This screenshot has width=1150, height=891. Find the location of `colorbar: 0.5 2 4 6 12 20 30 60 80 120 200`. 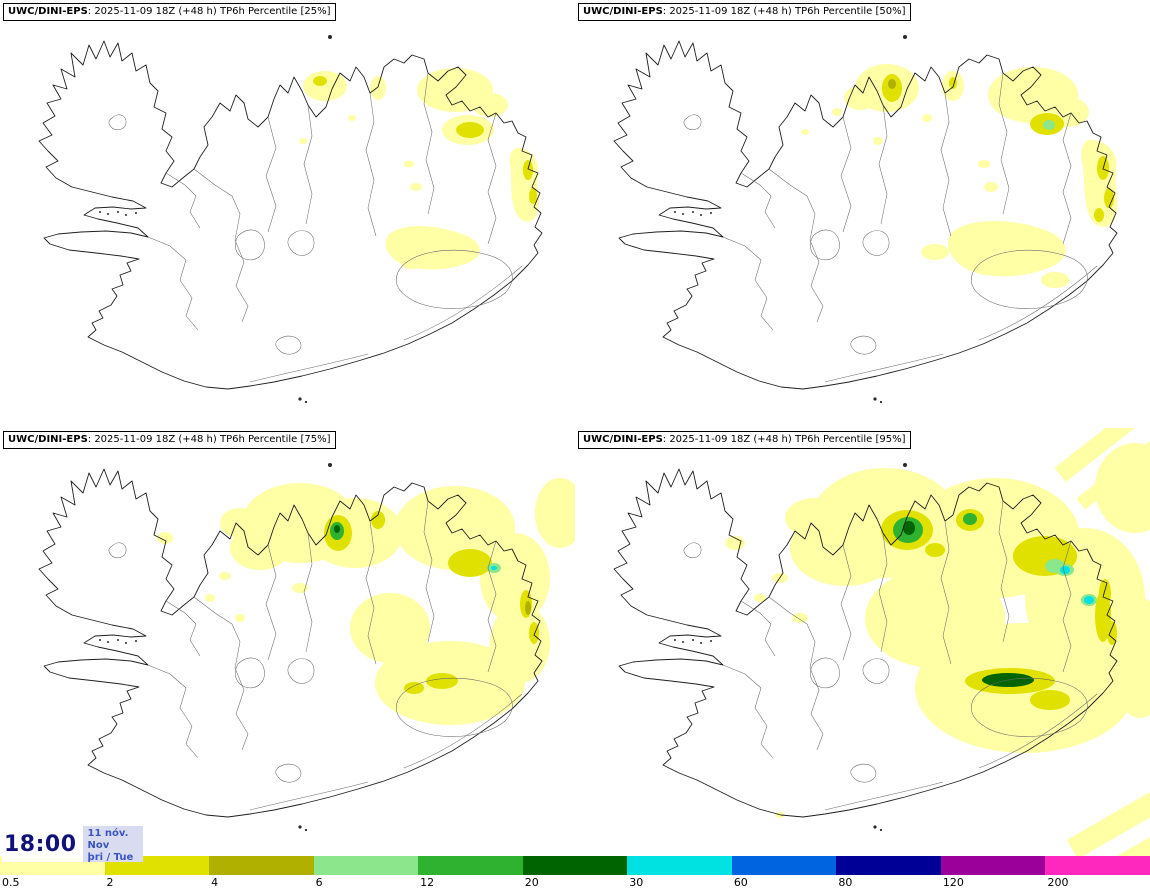

colorbar: 0.5 2 4 6 12 20 30 60 80 120 200 is located at coordinates (575, 873).